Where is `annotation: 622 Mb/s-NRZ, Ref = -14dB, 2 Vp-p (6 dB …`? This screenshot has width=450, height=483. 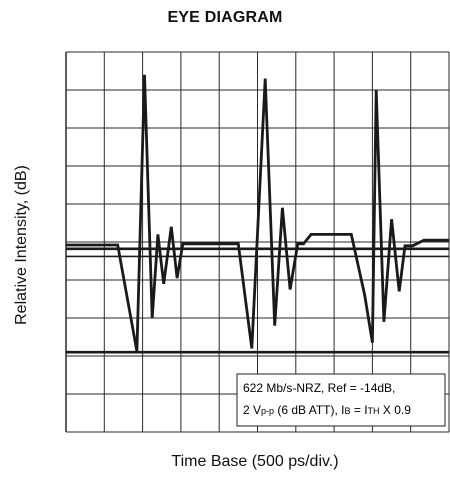
annotation: 622 Mb/s-NRZ, Ref = -14dB, 2 Vp-p (6 dB … is located at coordinates (341, 400).